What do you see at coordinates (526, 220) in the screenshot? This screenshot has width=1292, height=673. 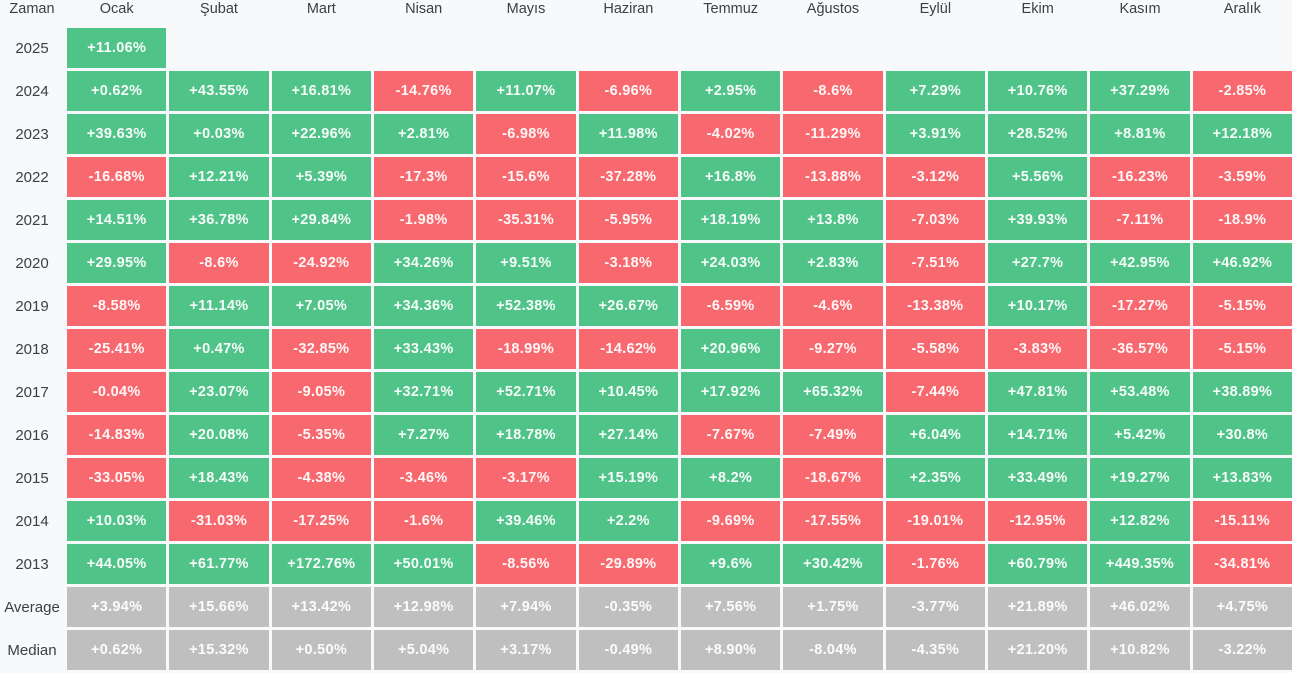 I see `return-cell: -35.31%` at bounding box center [526, 220].